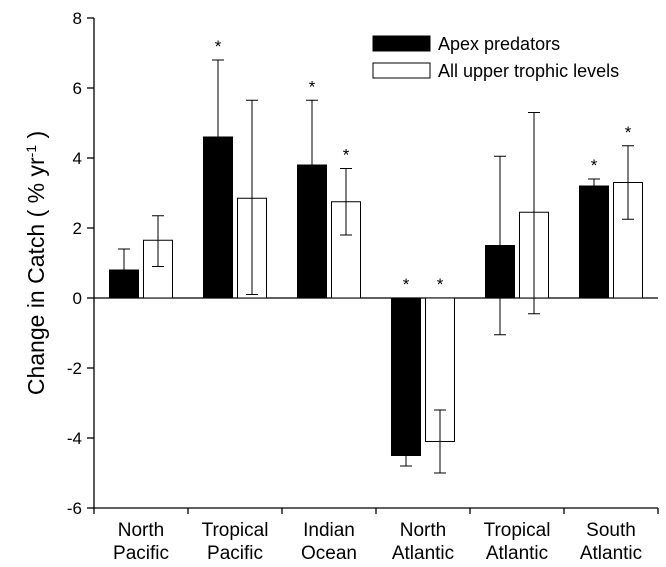 The width and height of the screenshot is (666, 567). What do you see at coordinates (499, 44) in the screenshot?
I see `legend-label-apex: Apex predators` at bounding box center [499, 44].